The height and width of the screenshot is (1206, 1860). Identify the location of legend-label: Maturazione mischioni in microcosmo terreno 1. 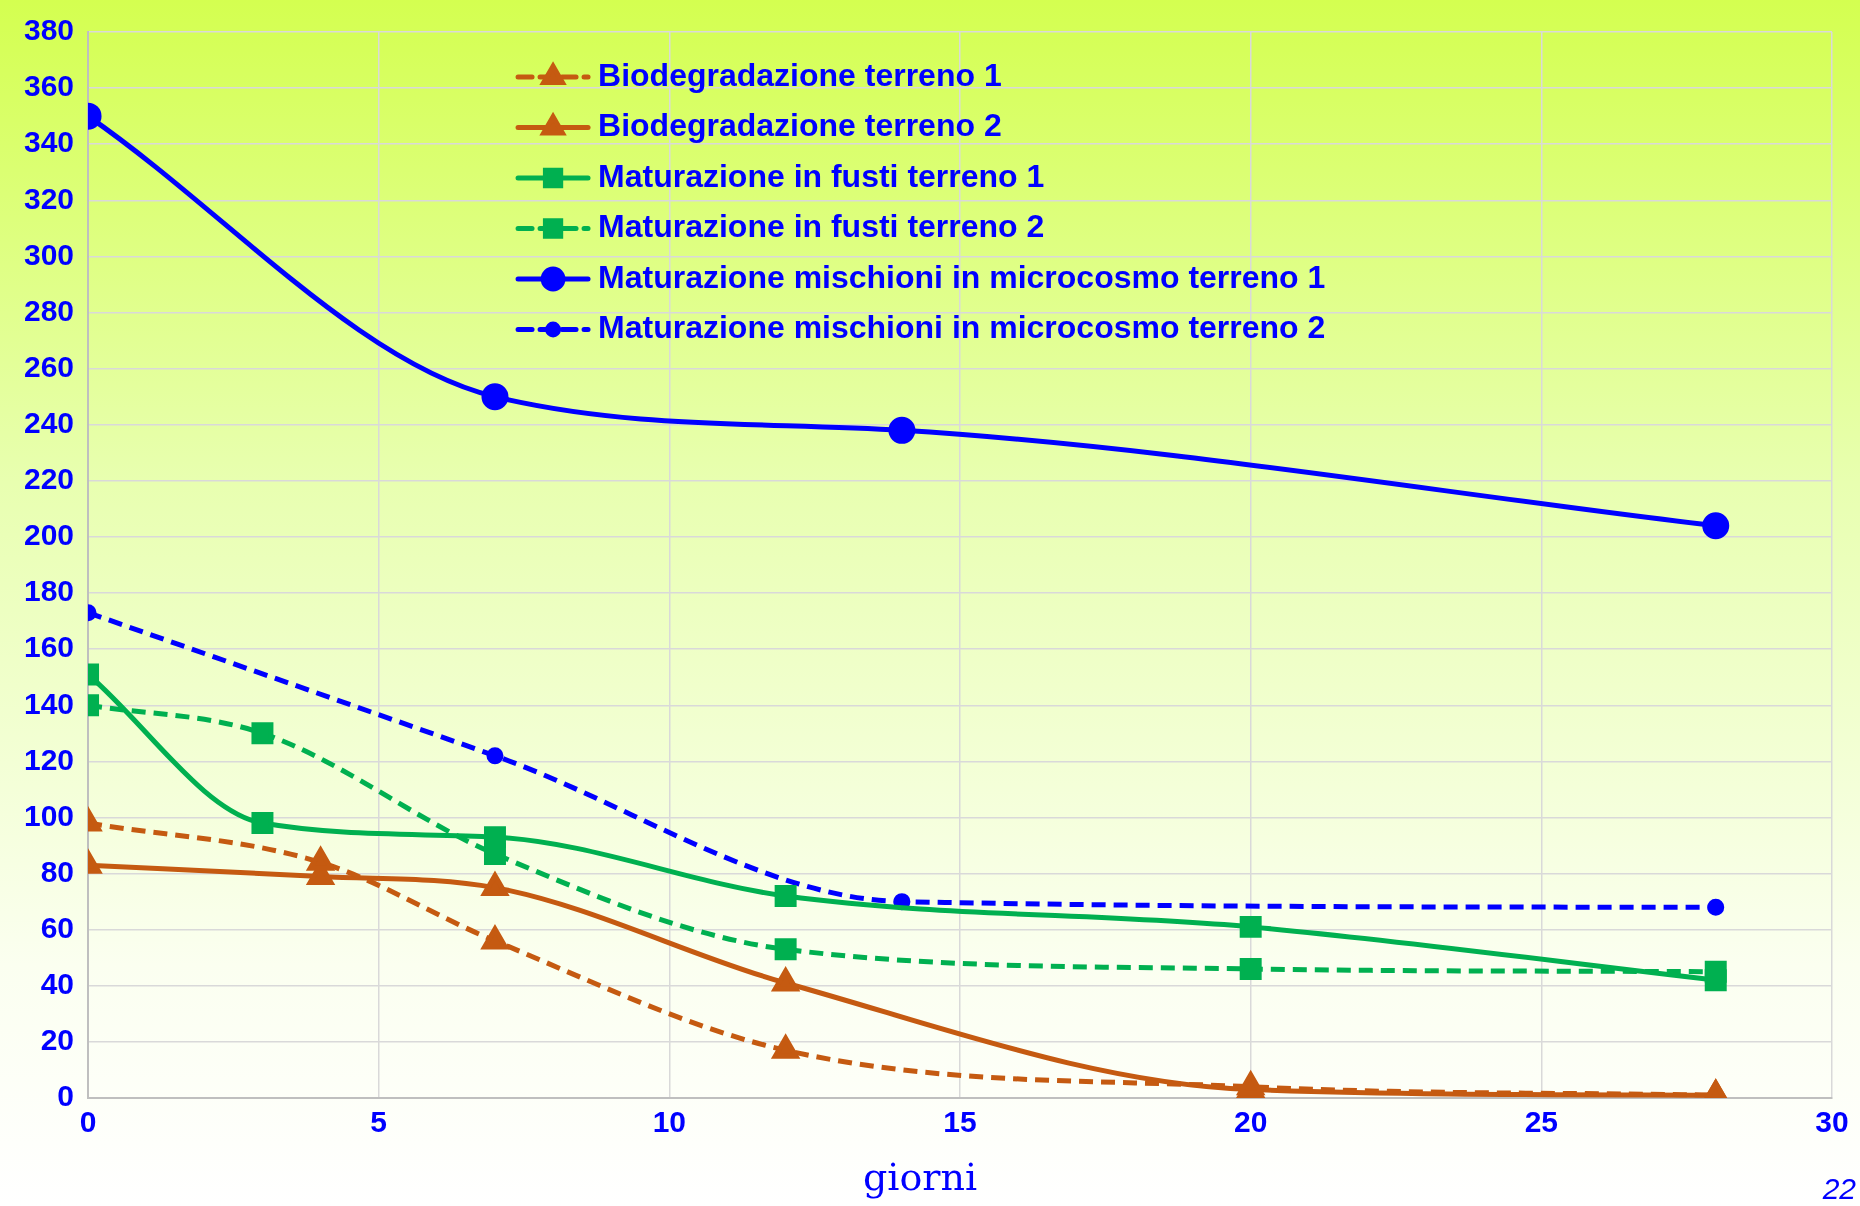
(962, 276).